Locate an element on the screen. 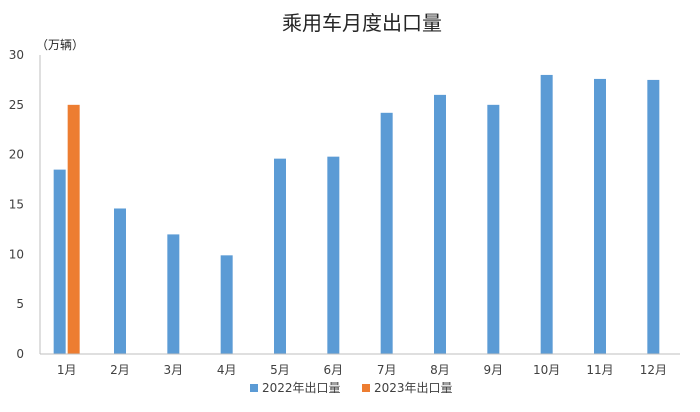 Image resolution: width=700 pixels, height=412 pixels. x-tick-label: 9月 is located at coordinates (494, 370).